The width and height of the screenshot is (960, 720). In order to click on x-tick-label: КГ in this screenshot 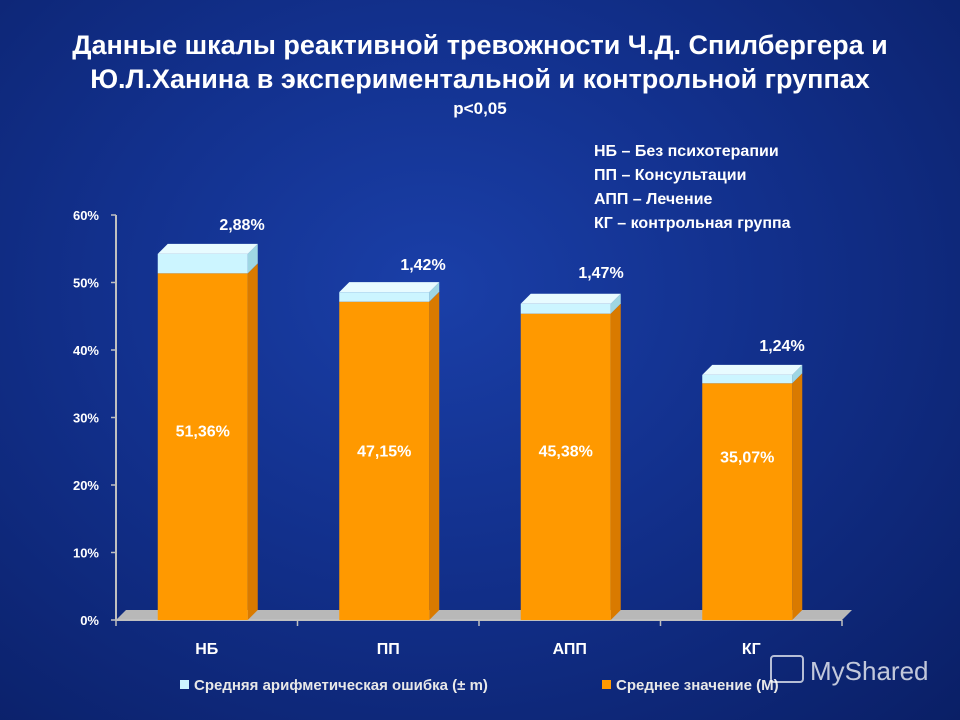, I will do `click(751, 649)`.